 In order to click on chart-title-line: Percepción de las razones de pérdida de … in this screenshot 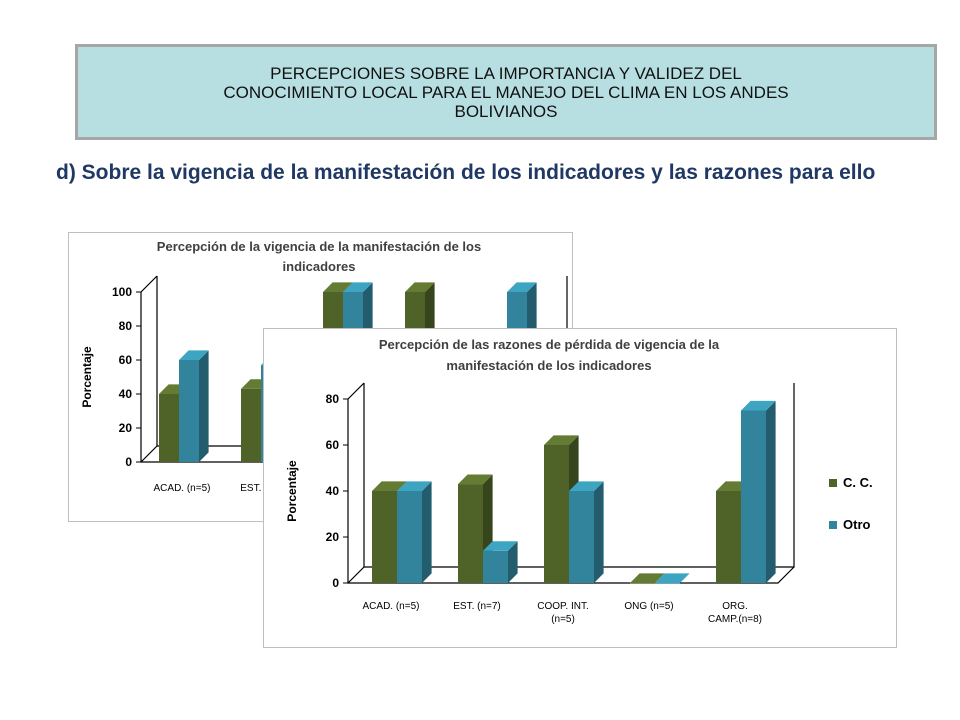, I will do `click(549, 344)`.